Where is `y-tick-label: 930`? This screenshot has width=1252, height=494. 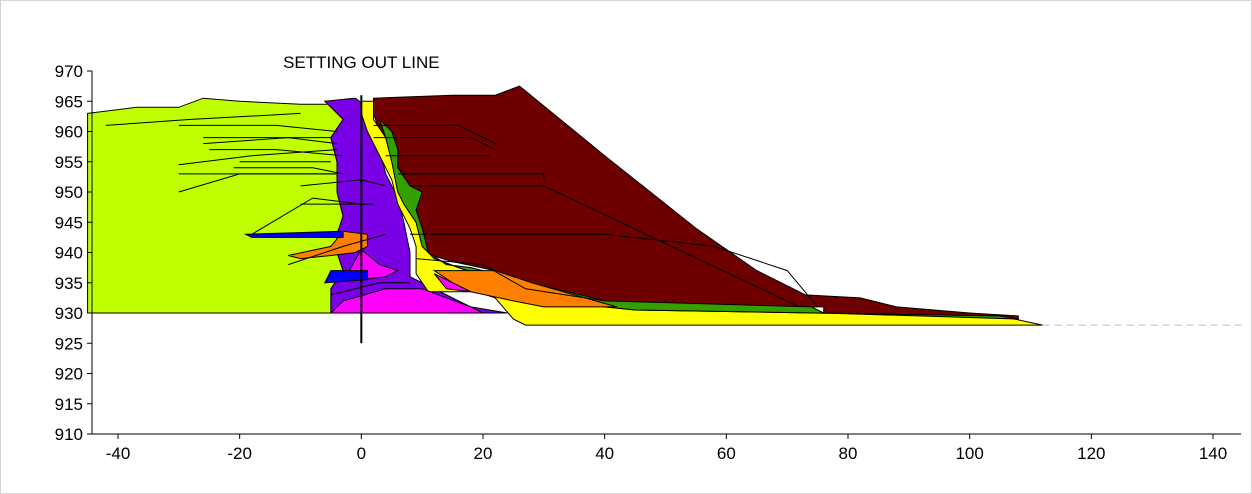 y-tick-label: 930 is located at coordinates (69, 313).